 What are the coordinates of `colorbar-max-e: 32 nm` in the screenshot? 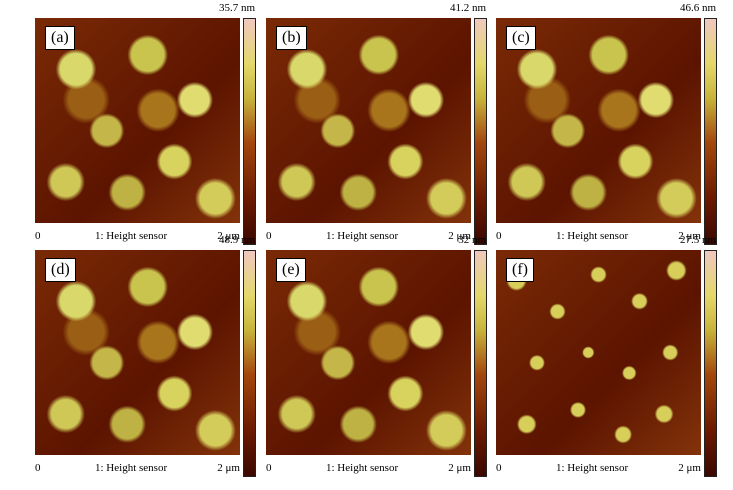 It's located at (472, 240).